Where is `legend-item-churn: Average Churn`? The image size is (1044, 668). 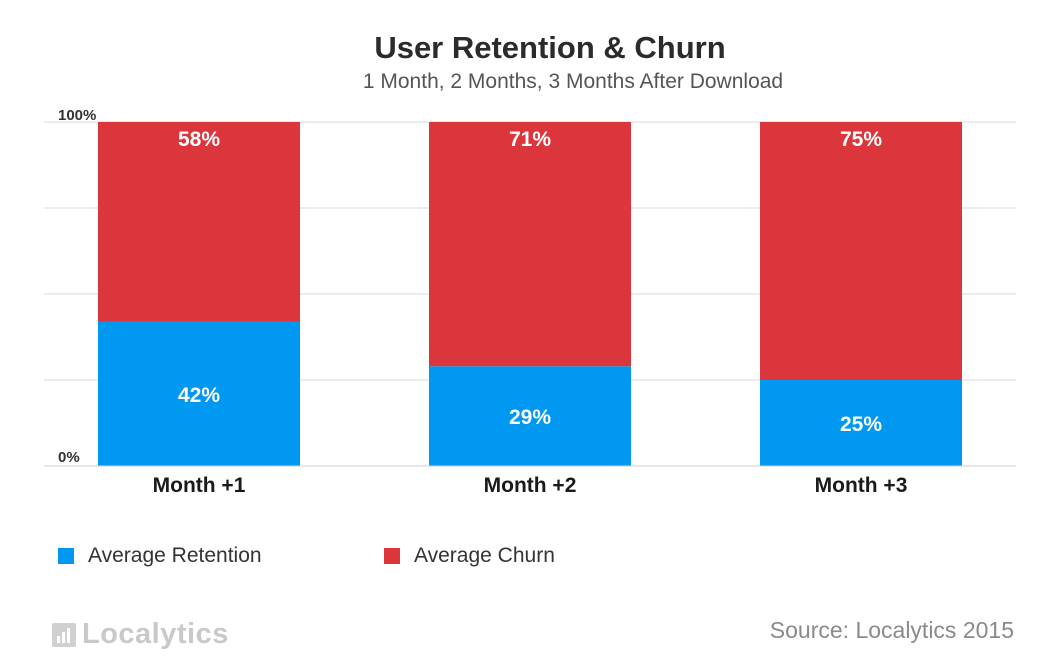 legend-item-churn: Average Churn is located at coordinates (469, 556).